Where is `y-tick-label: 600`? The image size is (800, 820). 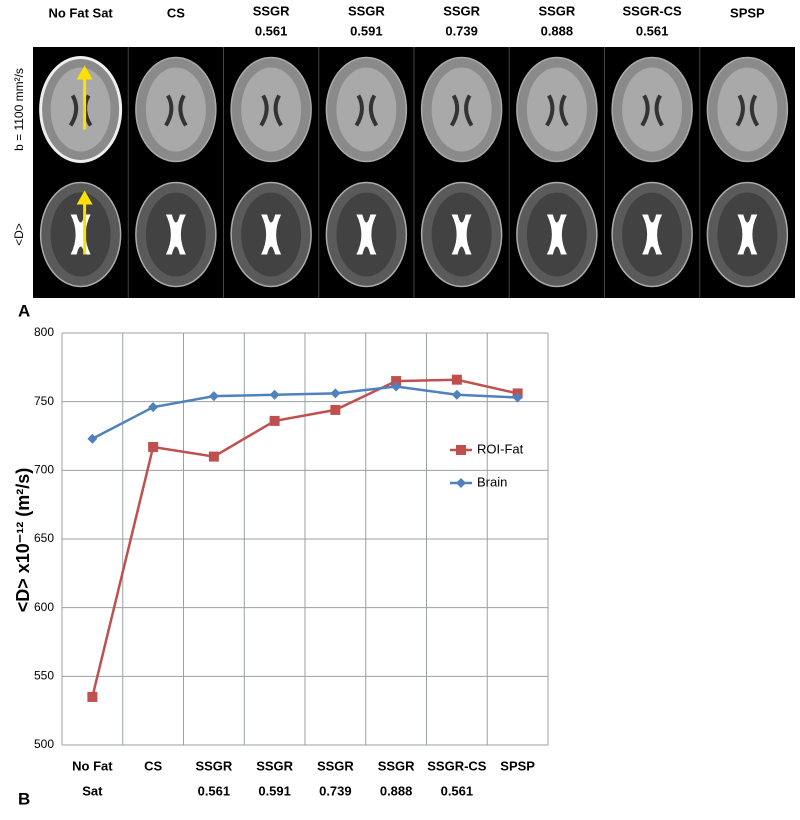 y-tick-label: 600 is located at coordinates (44, 607).